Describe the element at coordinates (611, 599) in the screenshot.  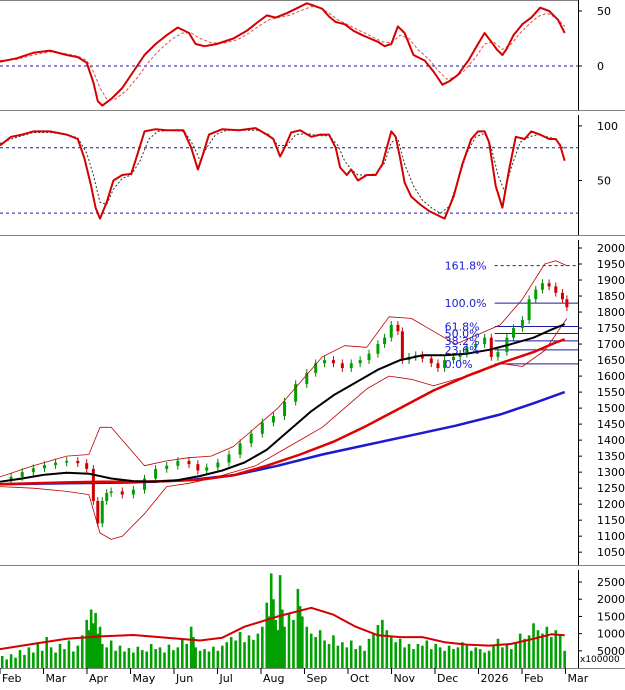
I see `y-tick-label: 20000` at that location.